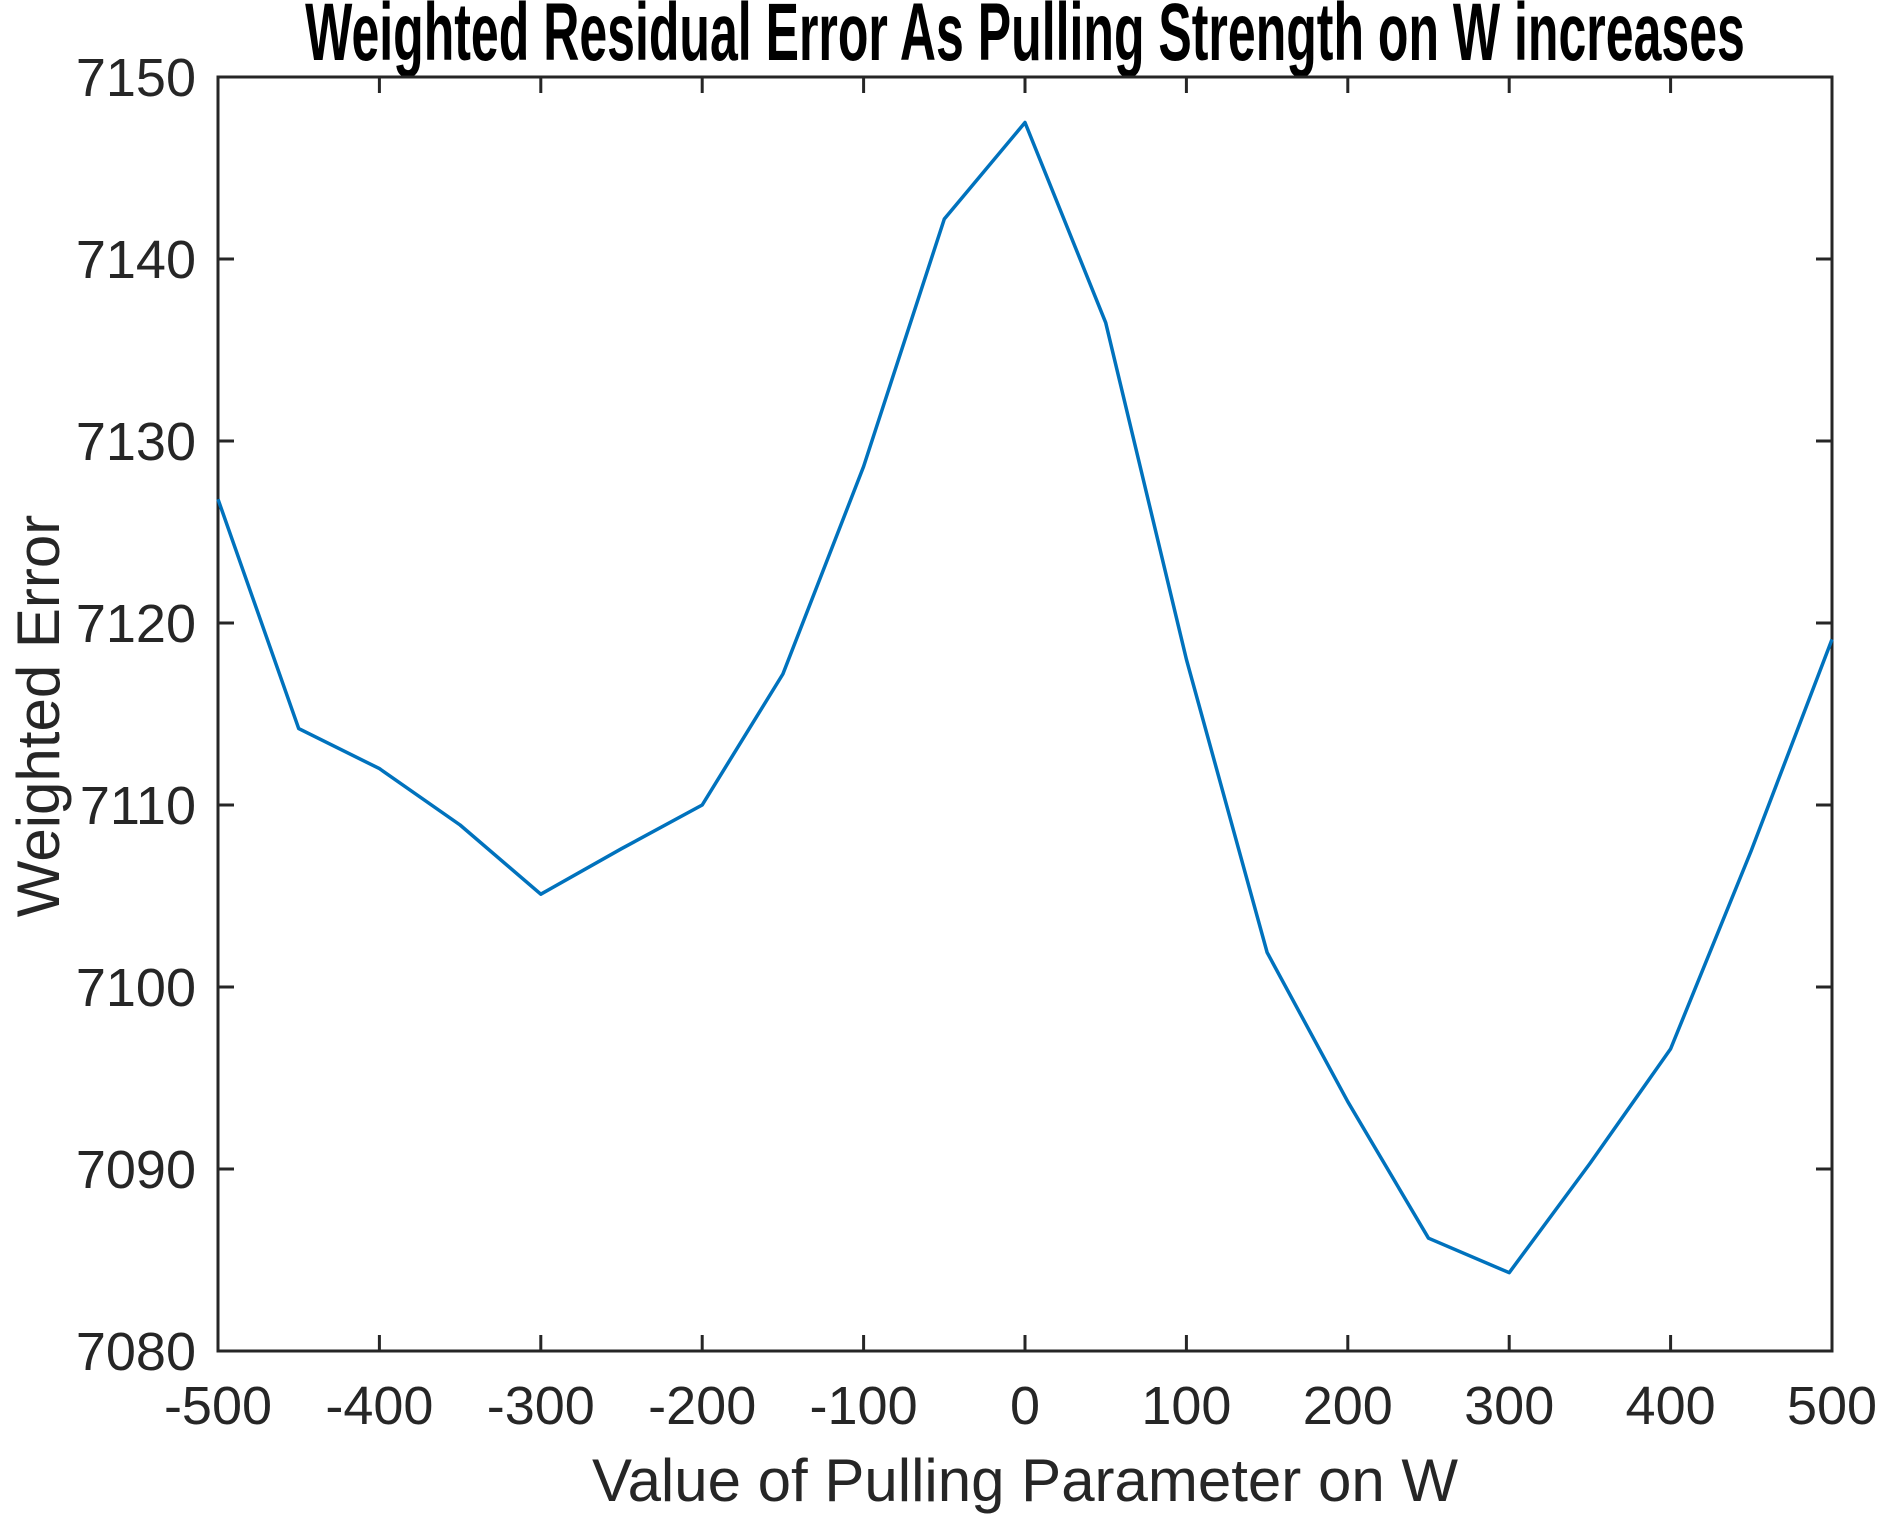 The width and height of the screenshot is (1892, 1522). What do you see at coordinates (1025, 1480) in the screenshot?
I see `x-axis-label: Value of Pulling Parameter on W` at bounding box center [1025, 1480].